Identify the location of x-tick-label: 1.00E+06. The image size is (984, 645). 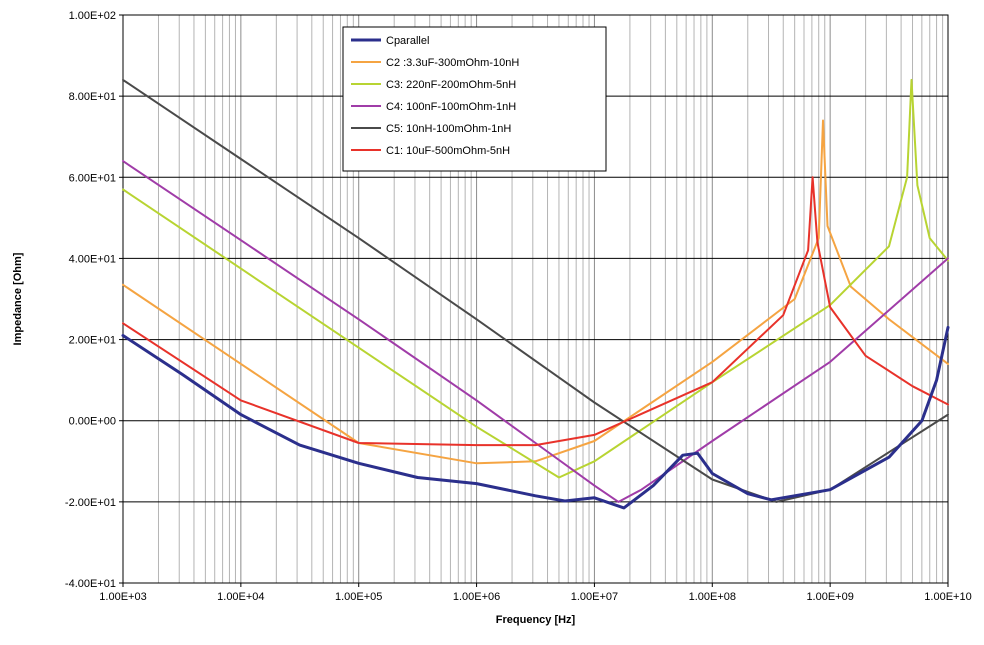
(476, 597).